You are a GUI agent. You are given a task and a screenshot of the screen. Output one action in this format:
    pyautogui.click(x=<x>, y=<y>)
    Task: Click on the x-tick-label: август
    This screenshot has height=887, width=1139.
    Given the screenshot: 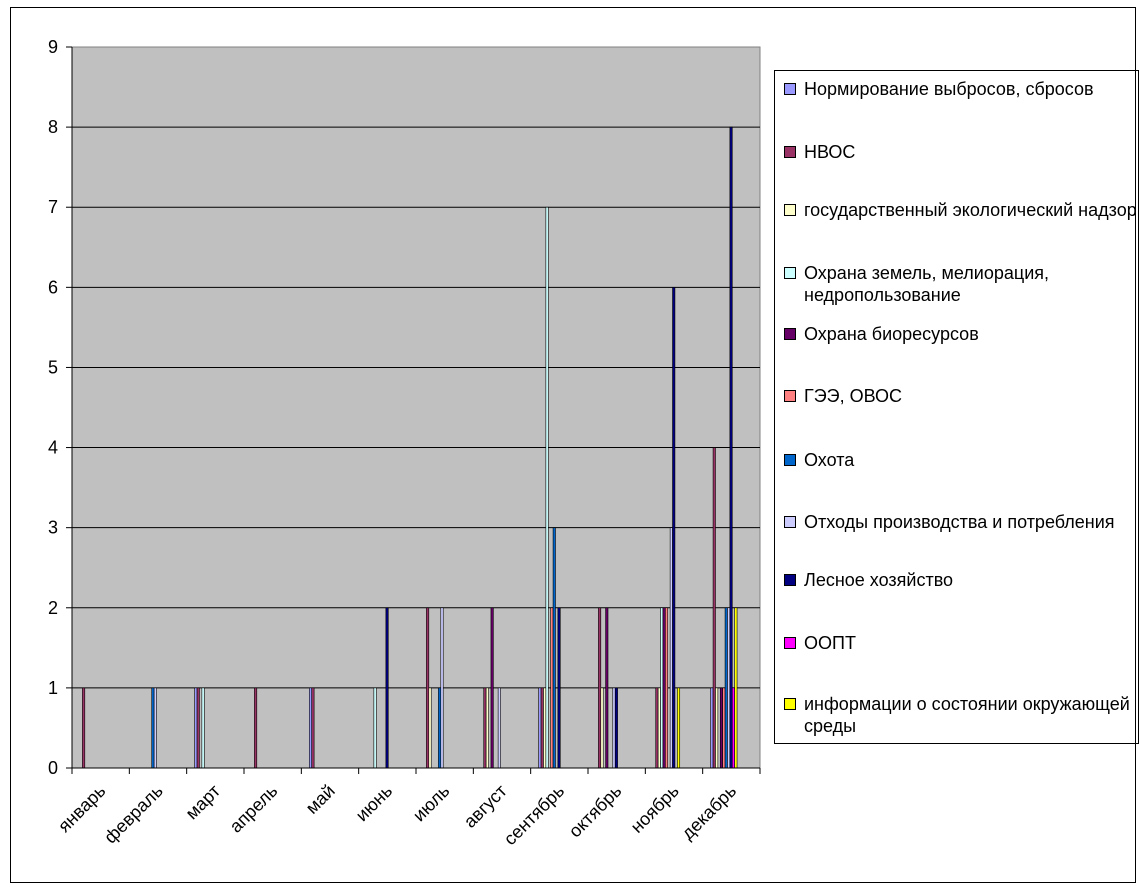 What is the action you would take?
    pyautogui.click(x=485, y=806)
    